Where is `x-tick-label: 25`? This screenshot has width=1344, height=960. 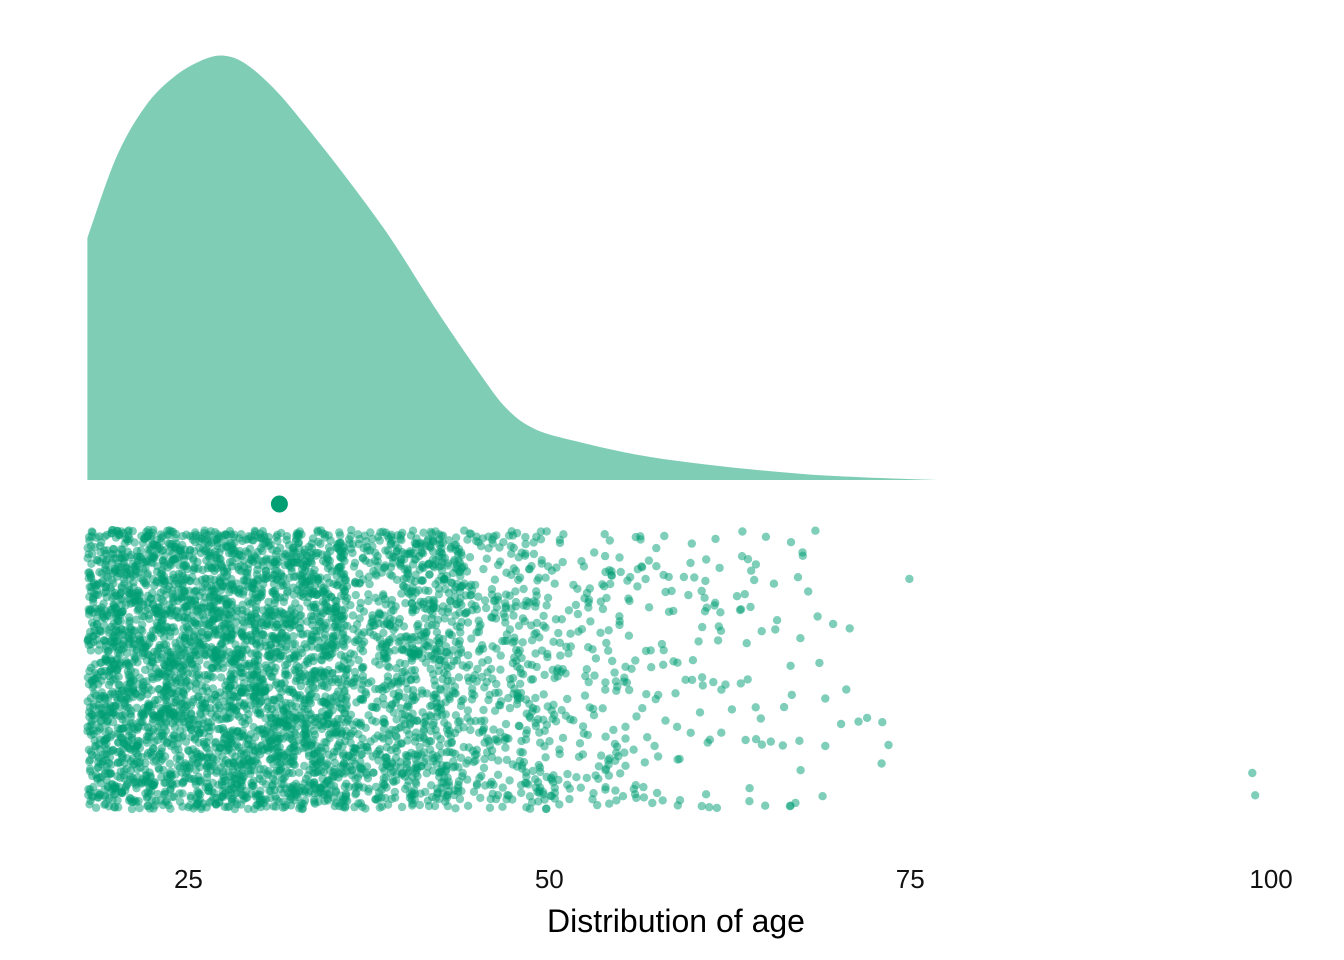
x-tick-label: 25 is located at coordinates (188, 879).